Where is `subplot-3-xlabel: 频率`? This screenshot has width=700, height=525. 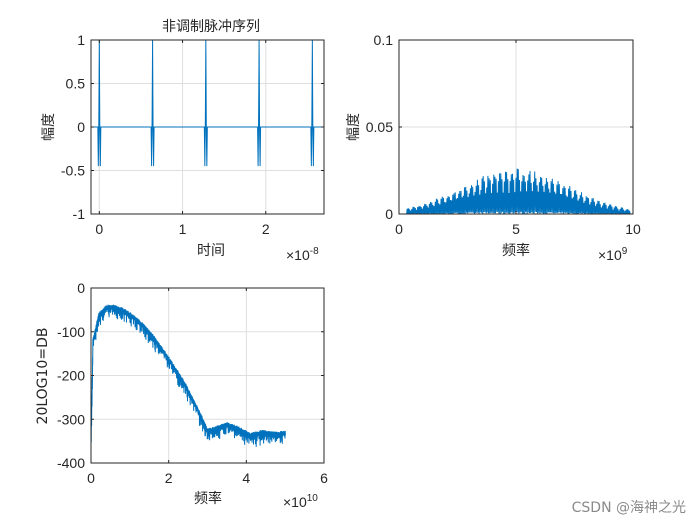 subplot-3-xlabel: 频率 is located at coordinates (208, 498).